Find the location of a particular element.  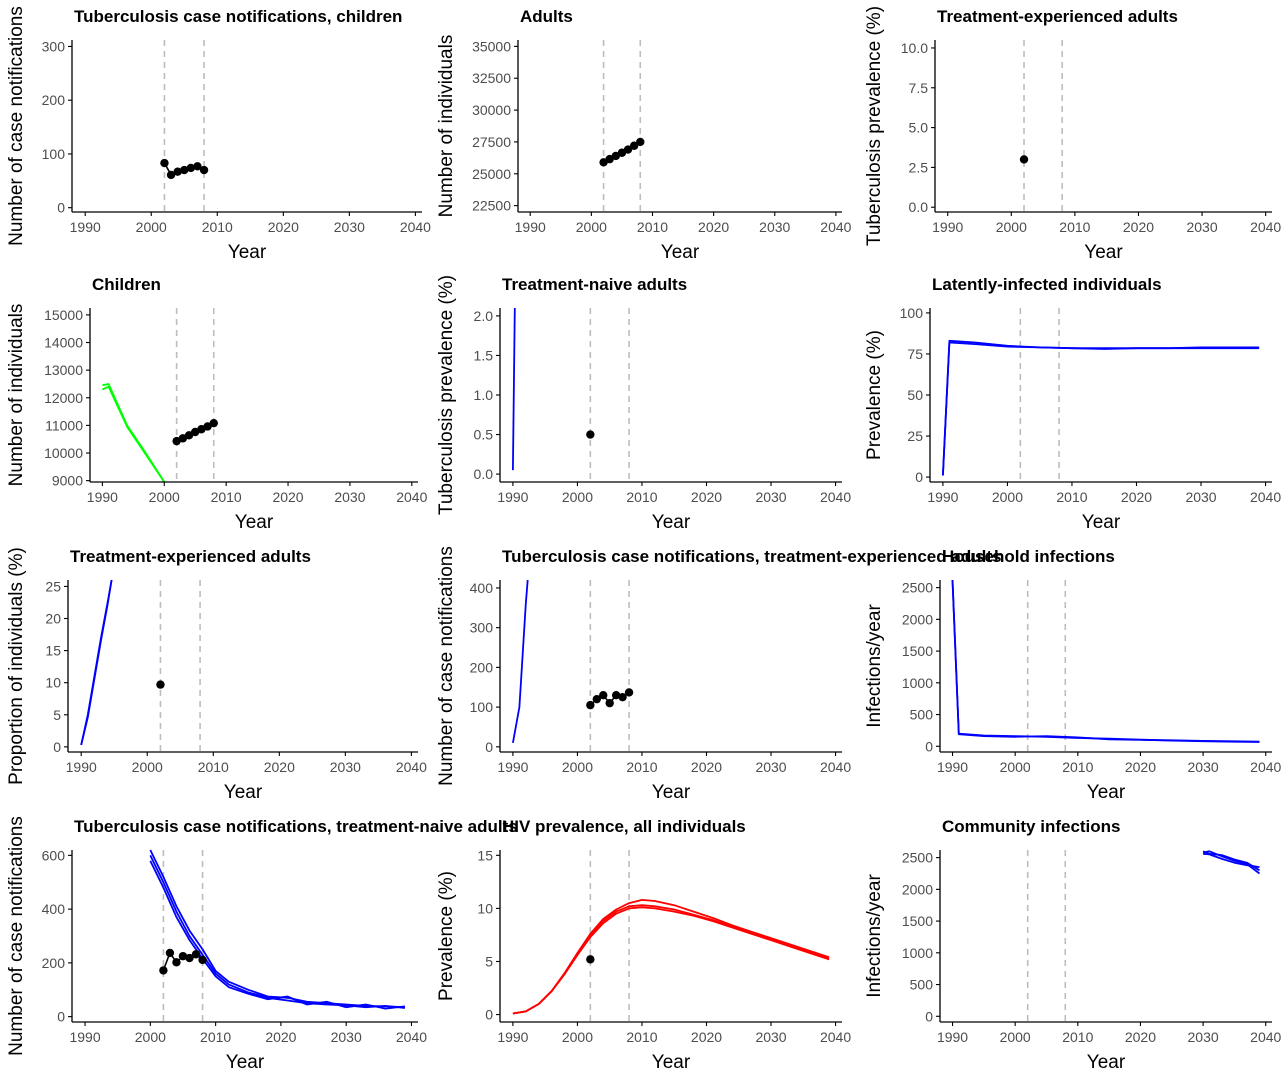

y-tick-label: 300 is located at coordinates (482, 628).